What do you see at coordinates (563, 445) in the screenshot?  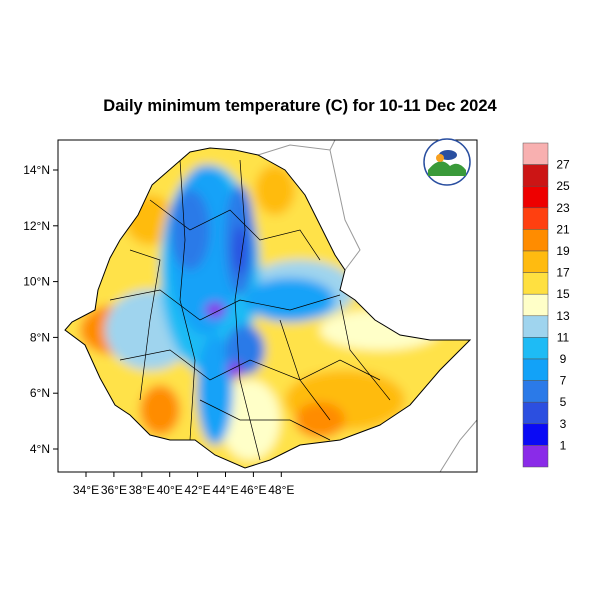 I see `colorbar-label: 1` at bounding box center [563, 445].